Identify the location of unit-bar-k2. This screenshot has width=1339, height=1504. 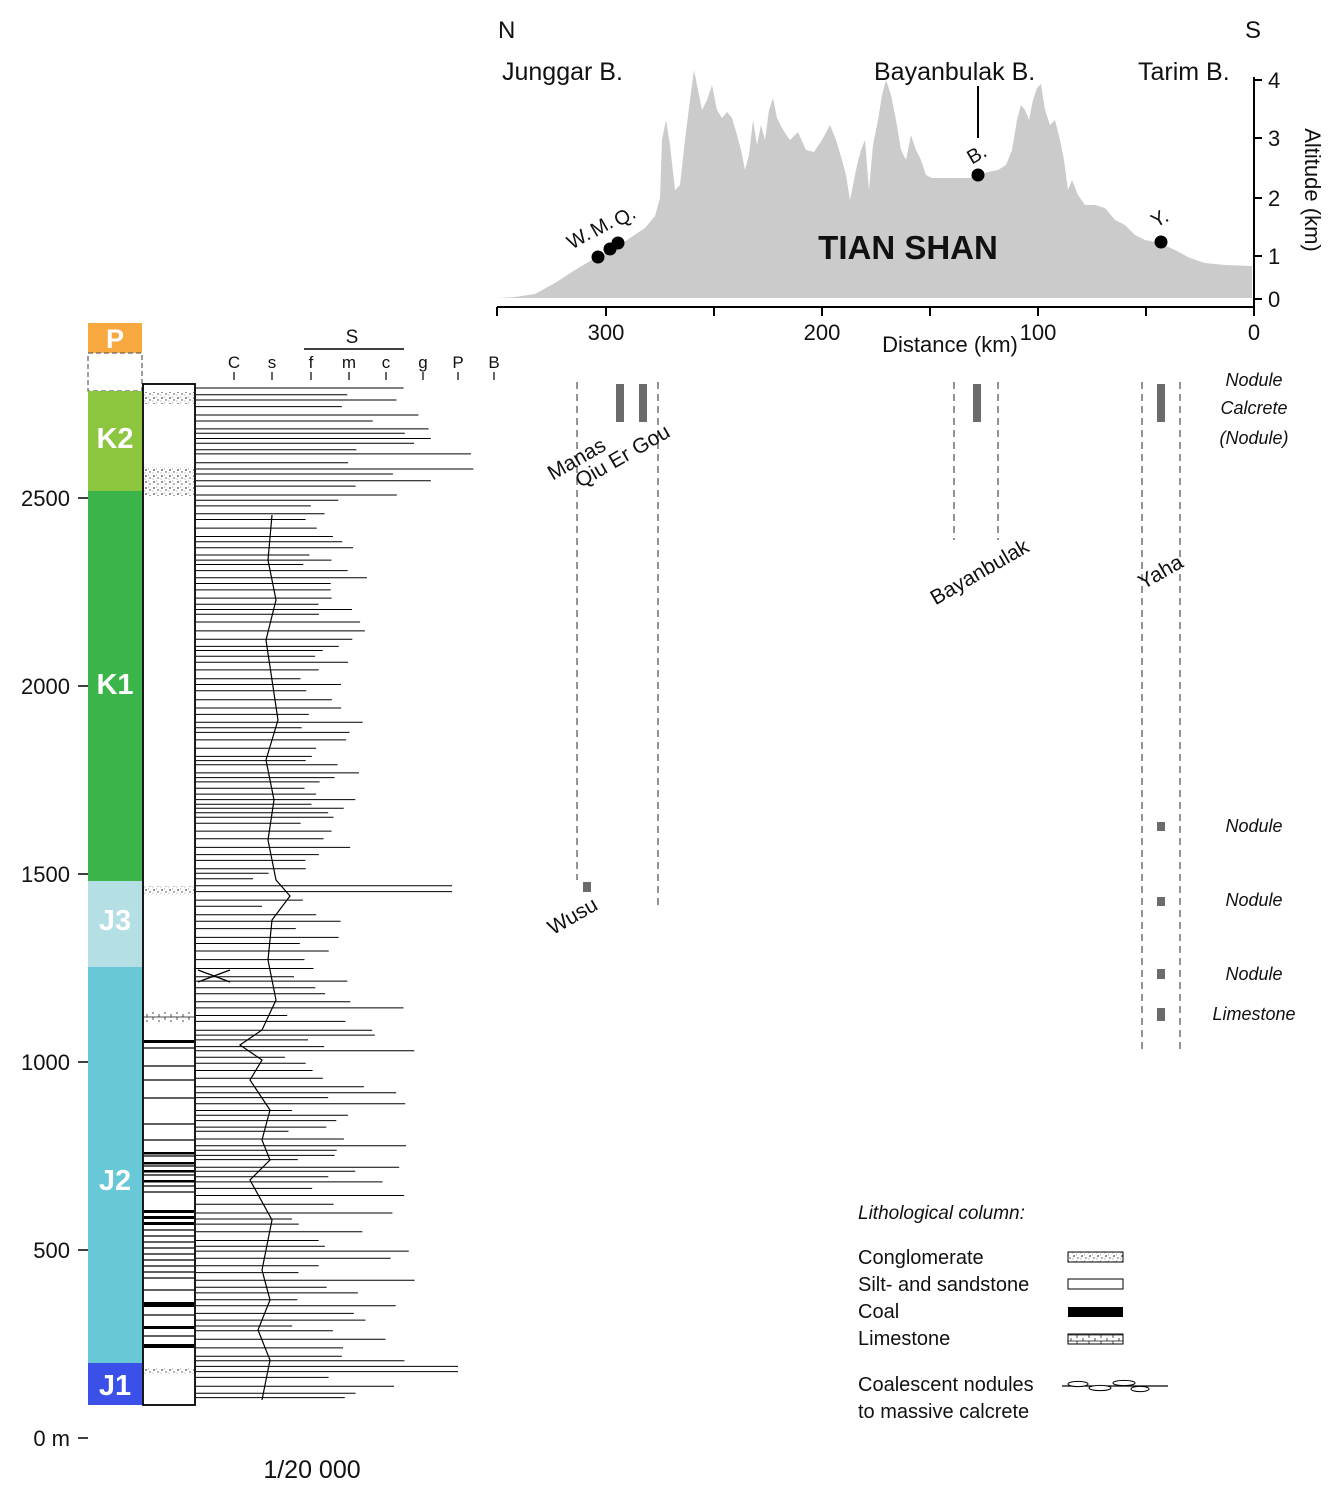
(115, 441).